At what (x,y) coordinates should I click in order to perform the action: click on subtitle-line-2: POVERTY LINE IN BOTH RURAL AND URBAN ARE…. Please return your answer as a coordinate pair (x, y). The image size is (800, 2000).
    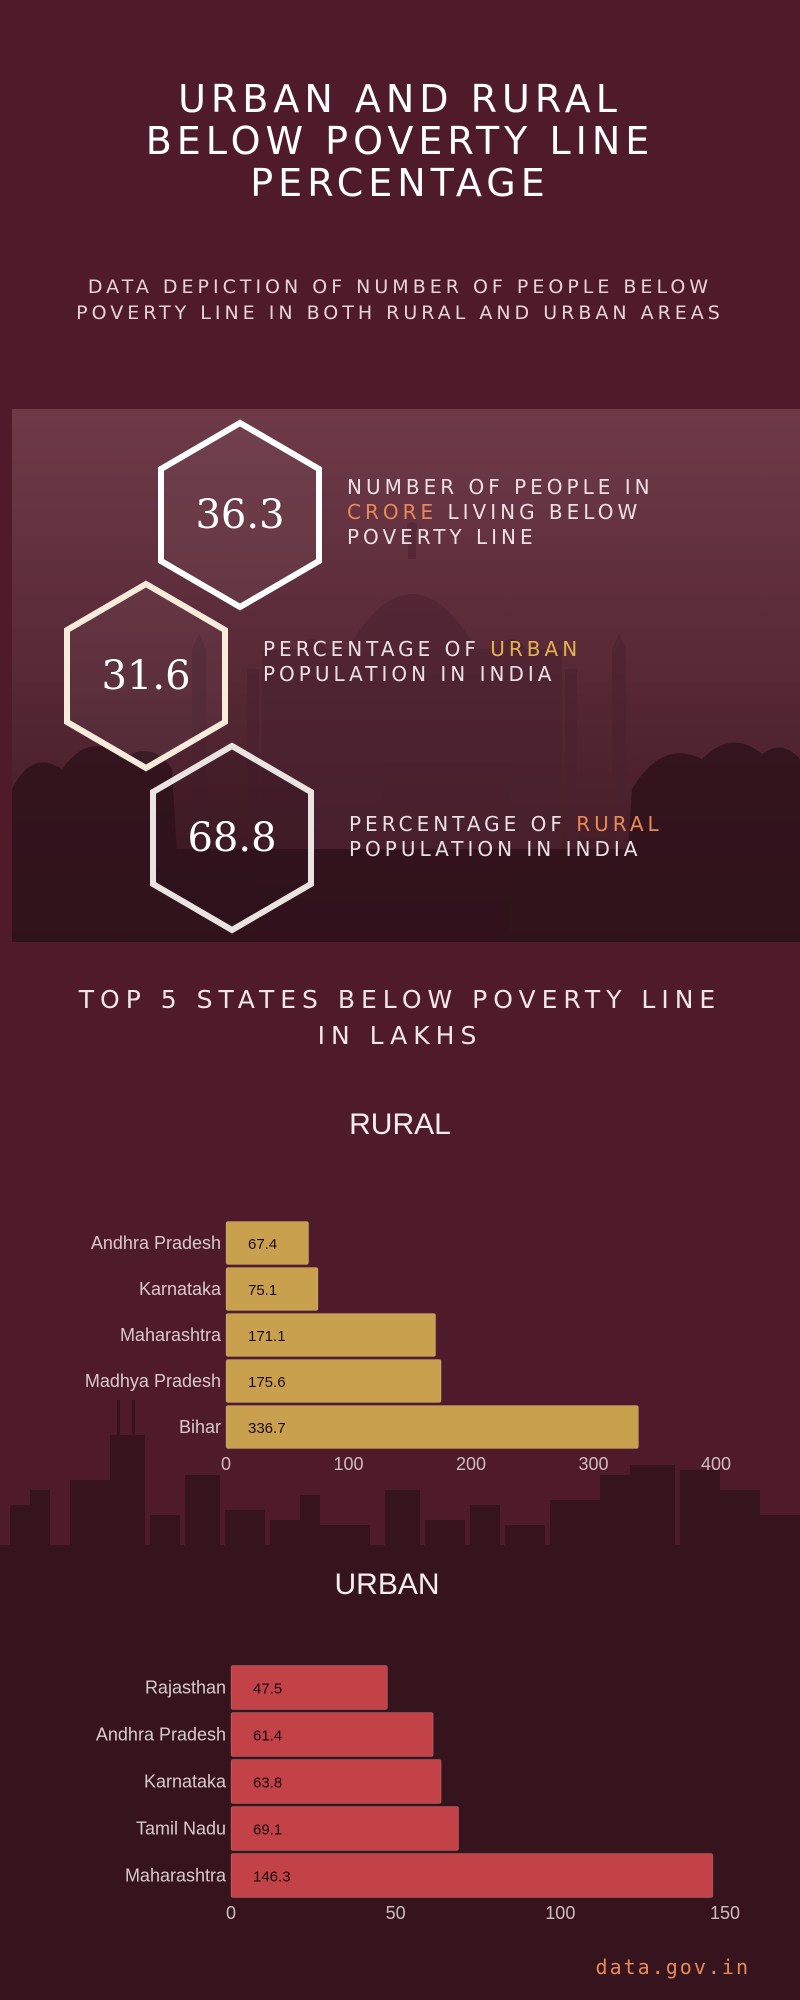
    Looking at the image, I should click on (400, 313).